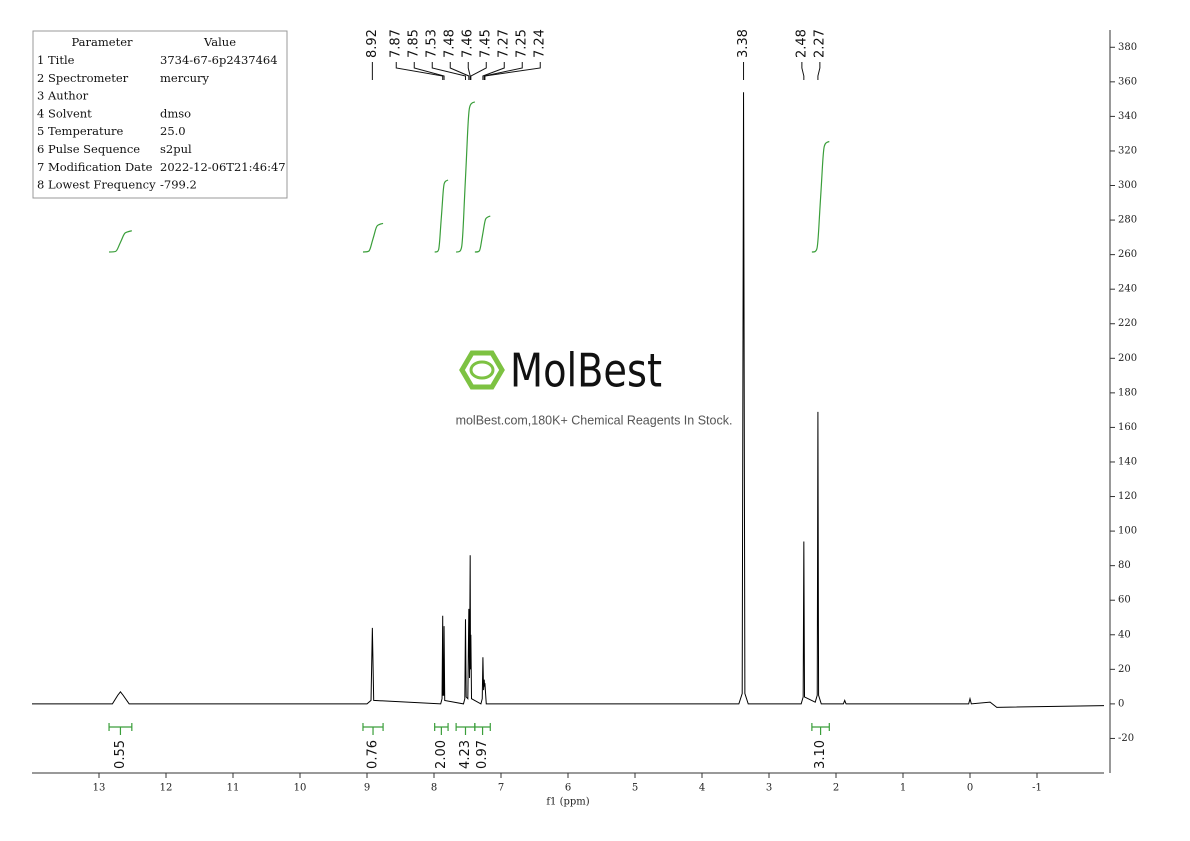 This screenshot has height=841, width=1190. What do you see at coordinates (396, 43) in the screenshot?
I see `peak-label: 7.87` at bounding box center [396, 43].